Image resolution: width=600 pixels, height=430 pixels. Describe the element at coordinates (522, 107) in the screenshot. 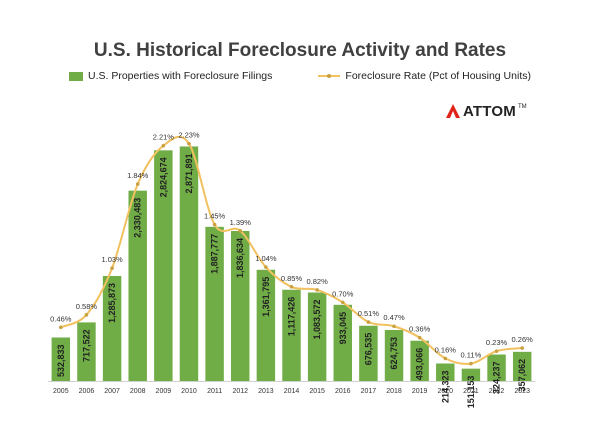

I see `attom-logo-trademark: TM` at that location.